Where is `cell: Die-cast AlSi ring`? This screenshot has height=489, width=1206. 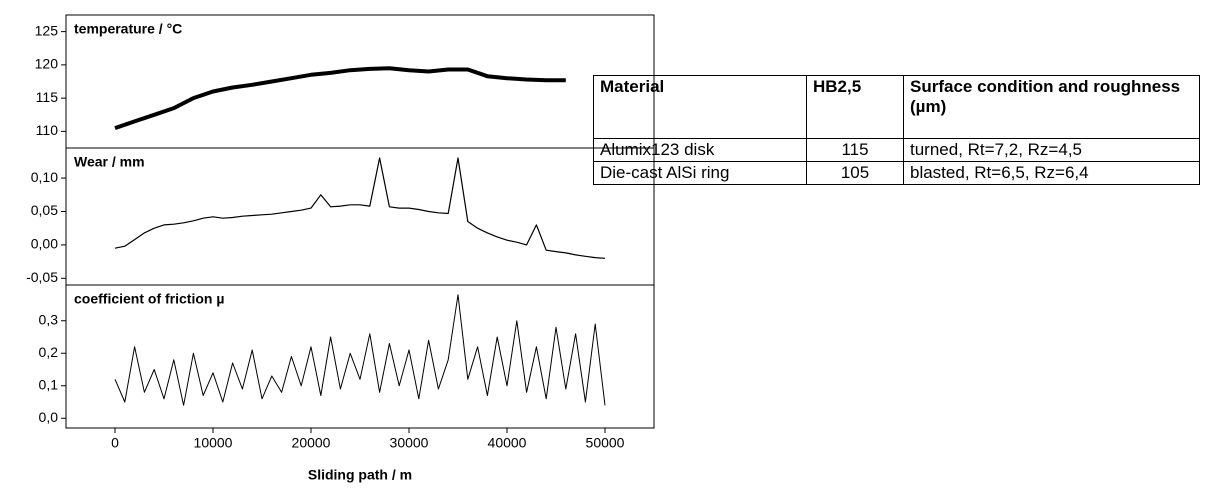 cell: Die-cast AlSi ring is located at coordinates (700, 173).